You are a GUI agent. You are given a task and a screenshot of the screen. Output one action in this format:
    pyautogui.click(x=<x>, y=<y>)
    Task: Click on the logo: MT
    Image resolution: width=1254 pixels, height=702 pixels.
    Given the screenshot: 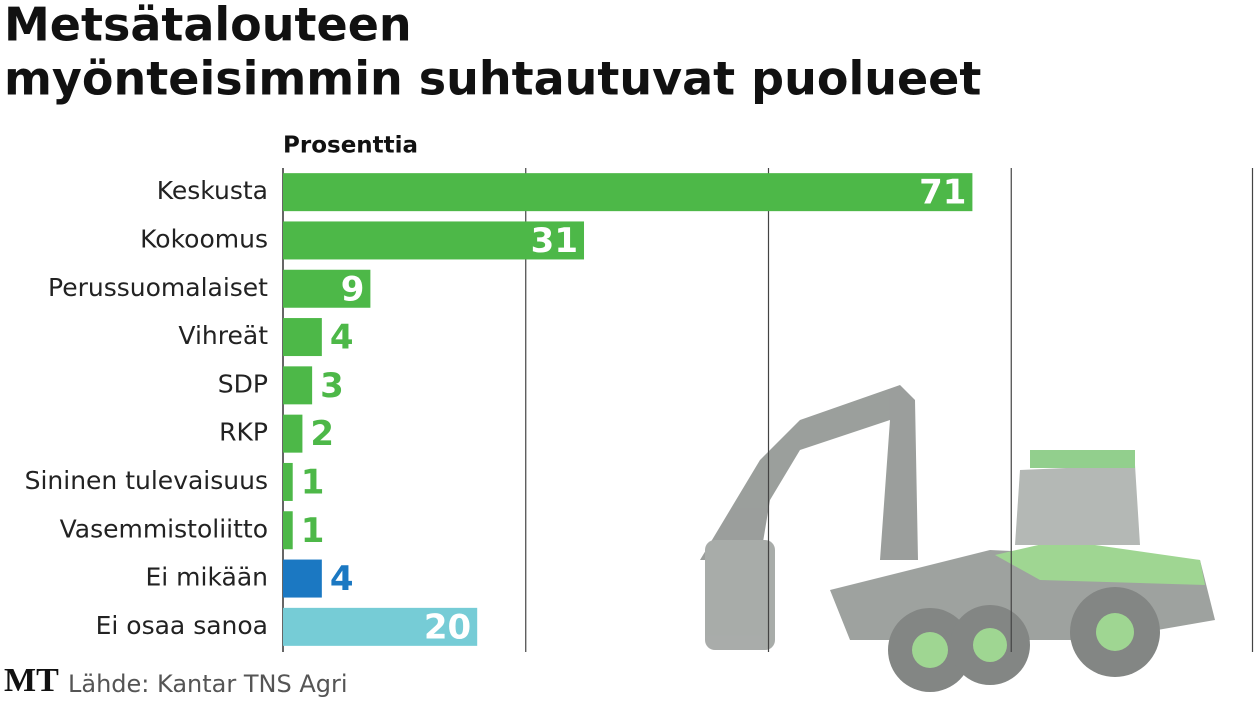 What is the action you would take?
    pyautogui.click(x=31, y=680)
    